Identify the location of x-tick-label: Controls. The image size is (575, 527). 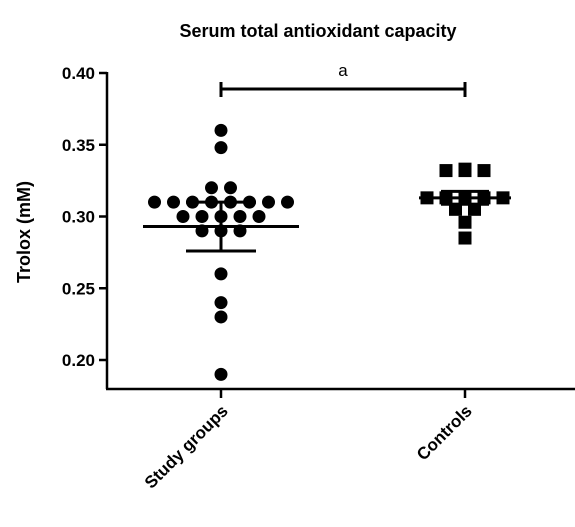
(444, 432).